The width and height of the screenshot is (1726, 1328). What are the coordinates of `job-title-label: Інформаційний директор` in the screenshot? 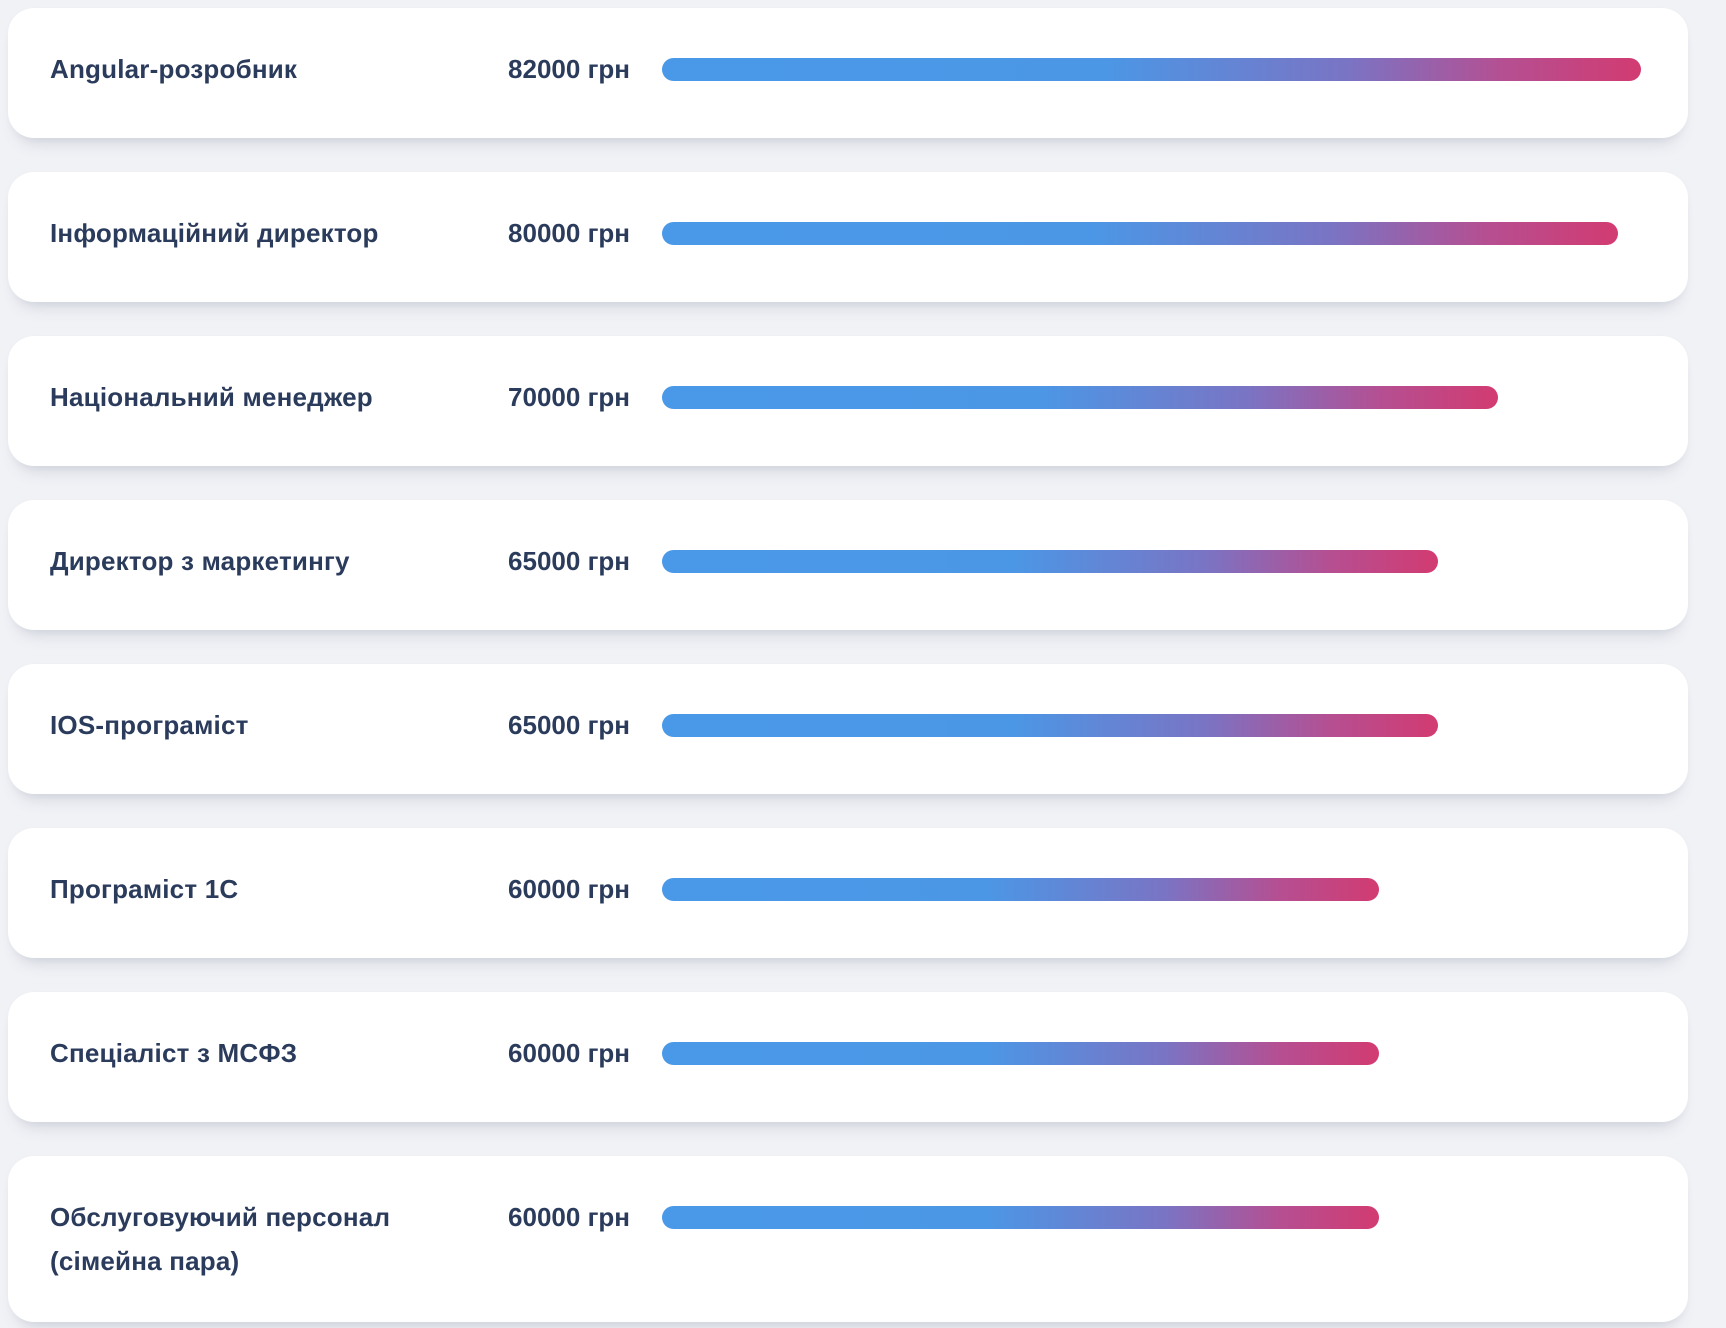 It's located at (214, 233).